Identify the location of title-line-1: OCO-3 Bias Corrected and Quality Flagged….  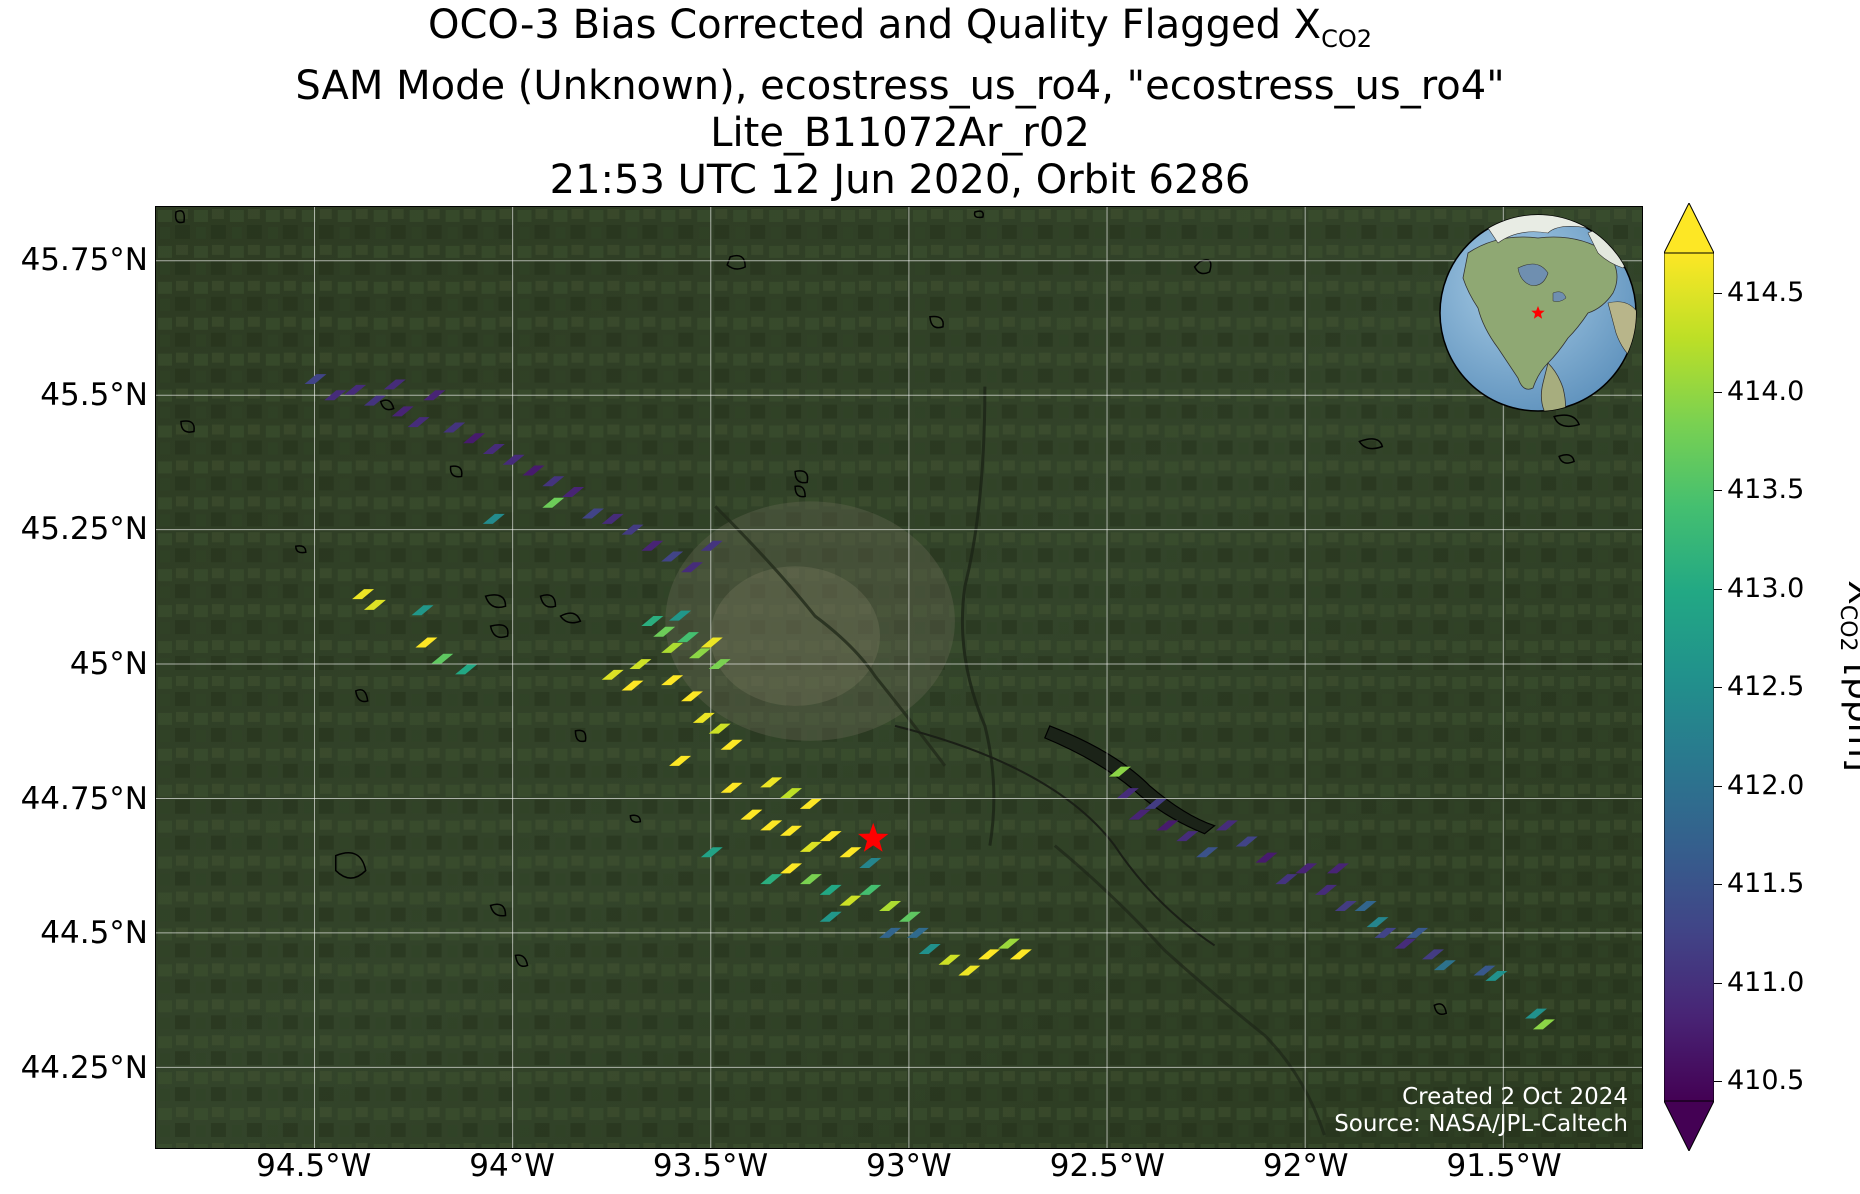
(900, 32).